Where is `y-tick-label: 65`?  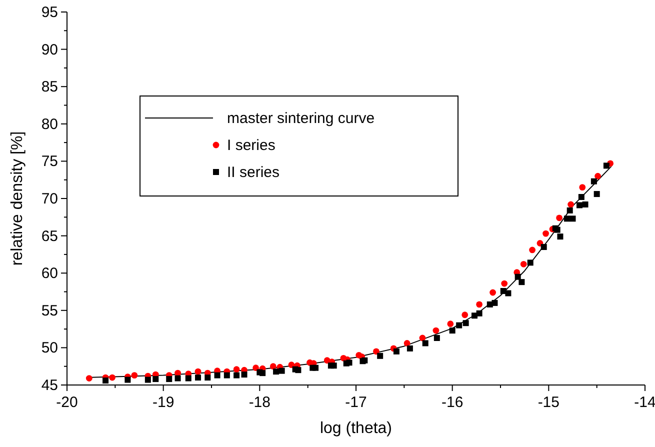
y-tick-label: 65 is located at coordinates (49, 236).